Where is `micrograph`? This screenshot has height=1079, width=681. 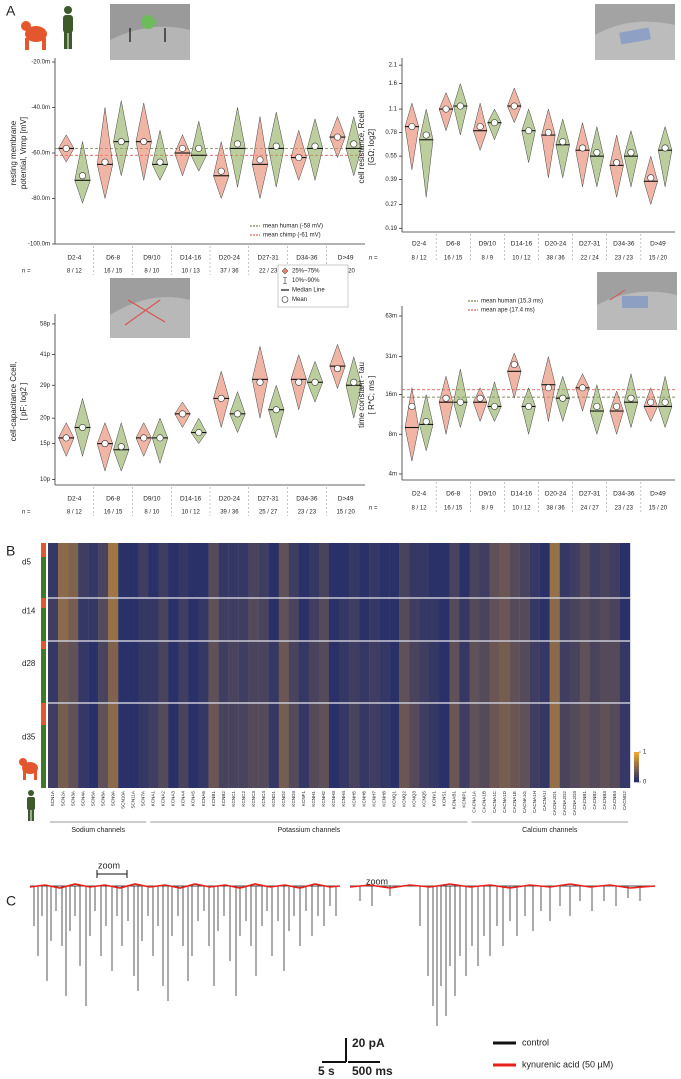 micrograph is located at coordinates (635, 32).